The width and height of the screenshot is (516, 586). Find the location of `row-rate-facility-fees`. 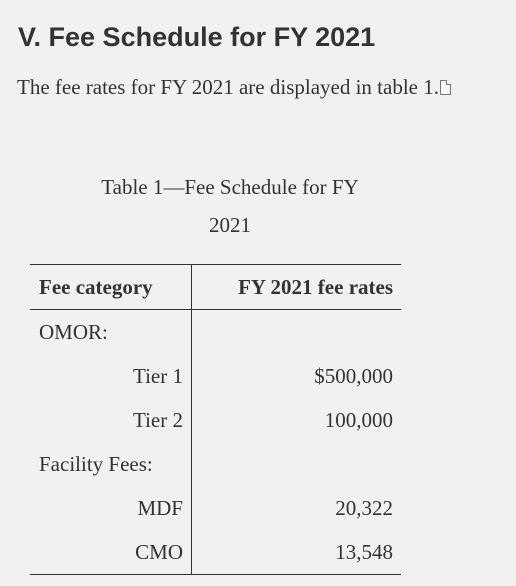

row-rate-facility-fees is located at coordinates (297, 464).